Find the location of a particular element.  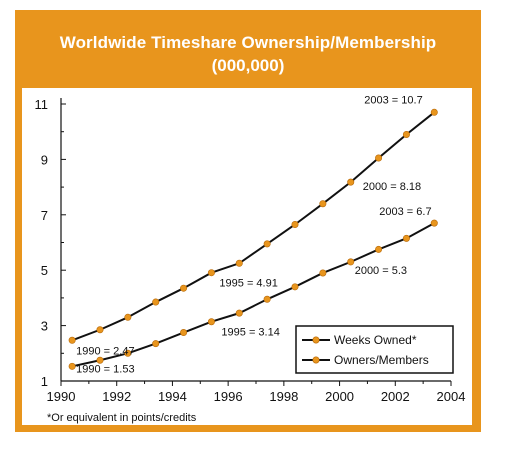

data-label: 1995 = 4.91 is located at coordinates (248, 284).